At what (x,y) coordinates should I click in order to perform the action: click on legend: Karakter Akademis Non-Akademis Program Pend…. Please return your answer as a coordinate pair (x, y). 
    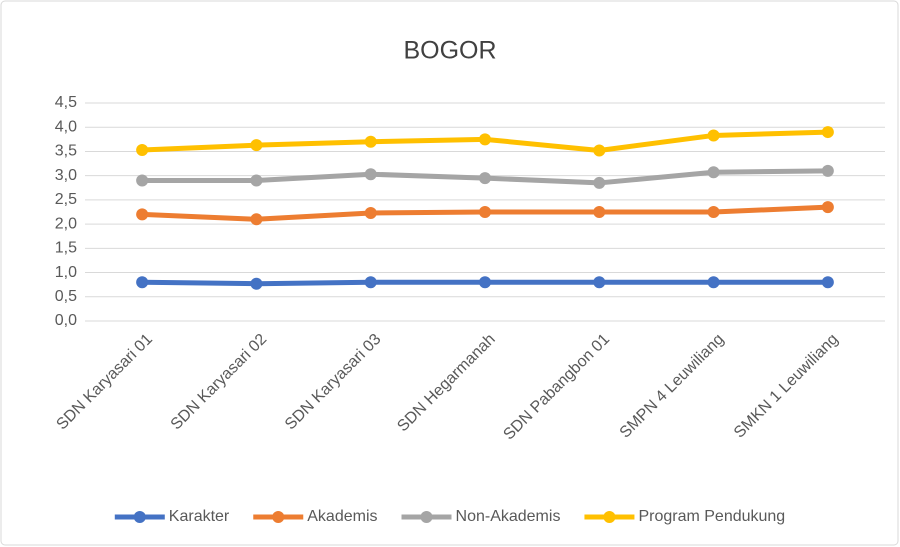
    Looking at the image, I should click on (449, 516).